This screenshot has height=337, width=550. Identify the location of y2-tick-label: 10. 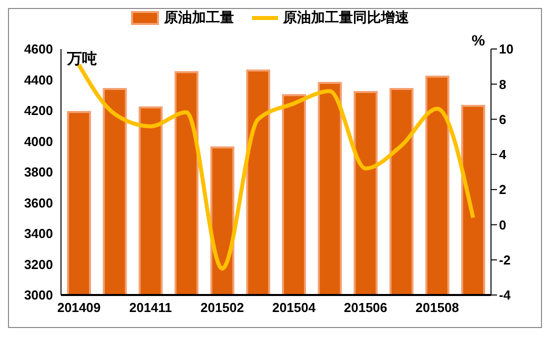
(506, 49).